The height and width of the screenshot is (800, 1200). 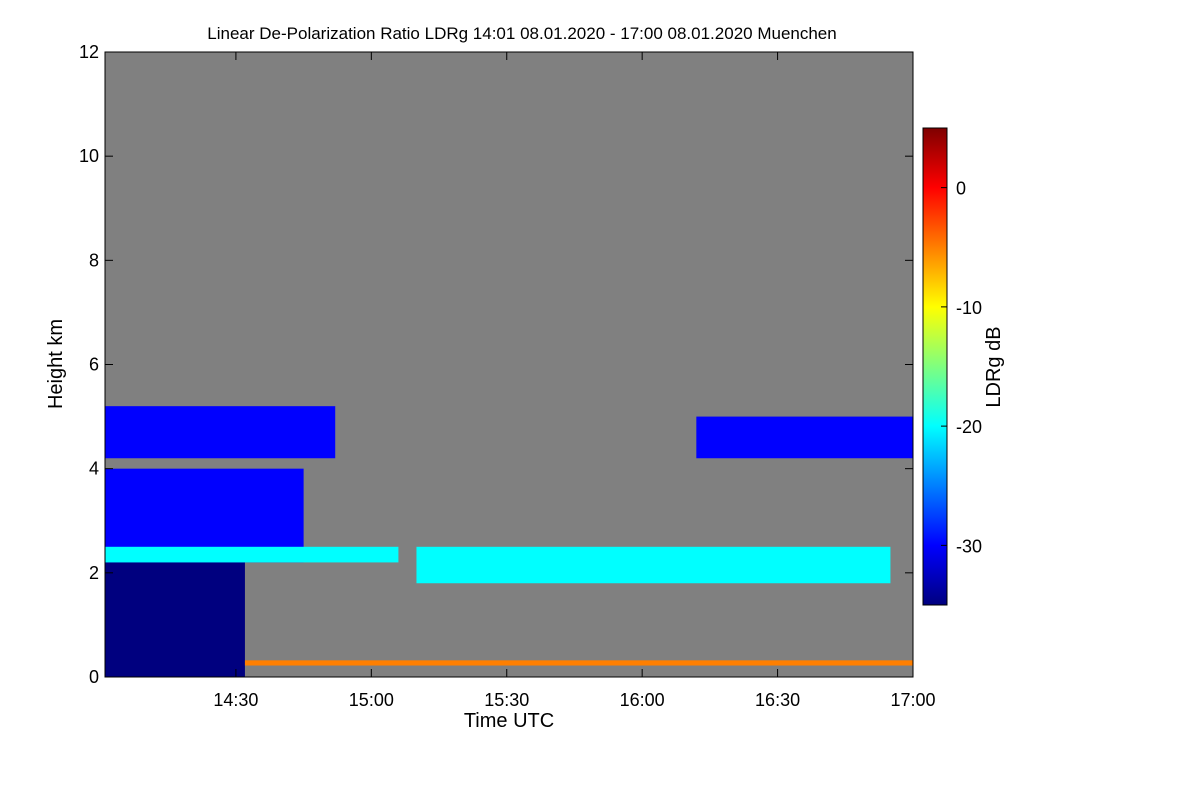 What do you see at coordinates (969, 546) in the screenshot?
I see `colorbar-tick-label: -30` at bounding box center [969, 546].